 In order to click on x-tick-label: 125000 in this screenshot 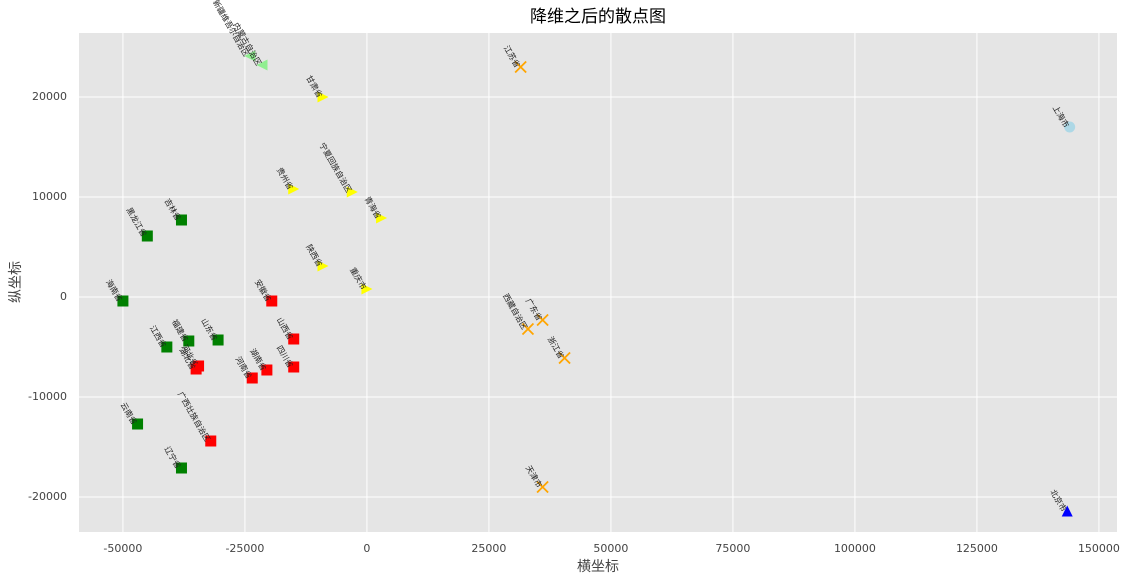, I will do `click(977, 548)`.